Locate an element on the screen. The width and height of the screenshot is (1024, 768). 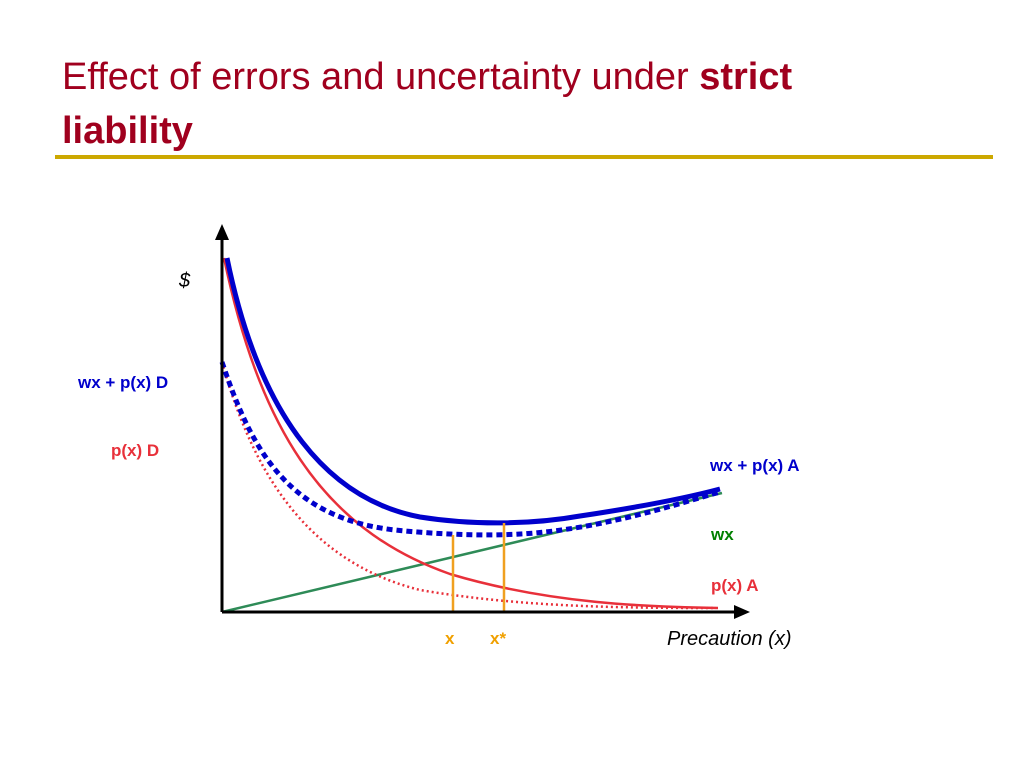
title-text: Effect of errors and uncertainty under is located at coordinates (381, 77).